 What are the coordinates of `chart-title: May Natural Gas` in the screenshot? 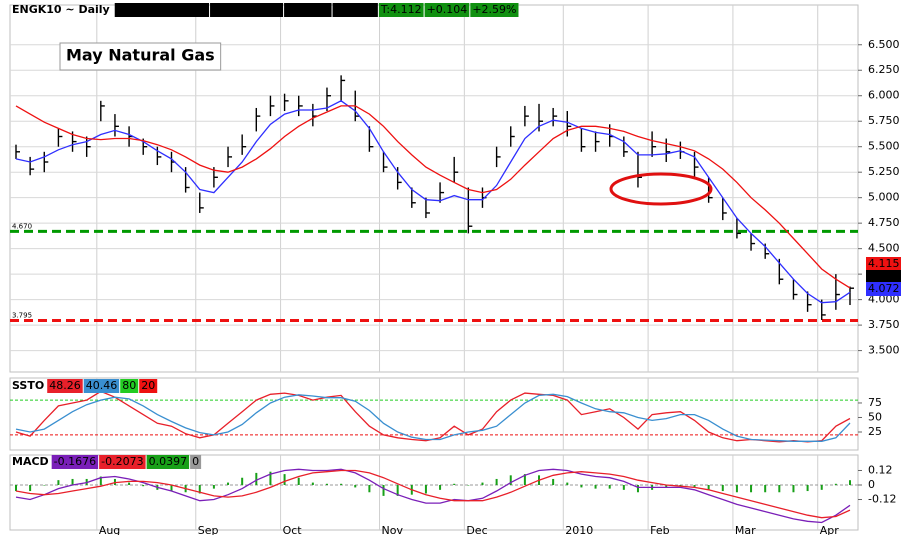 It's located at (140, 55).